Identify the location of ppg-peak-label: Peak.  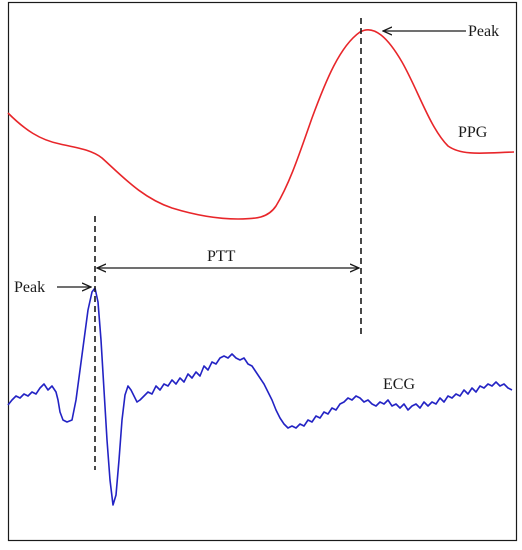
(483, 31).